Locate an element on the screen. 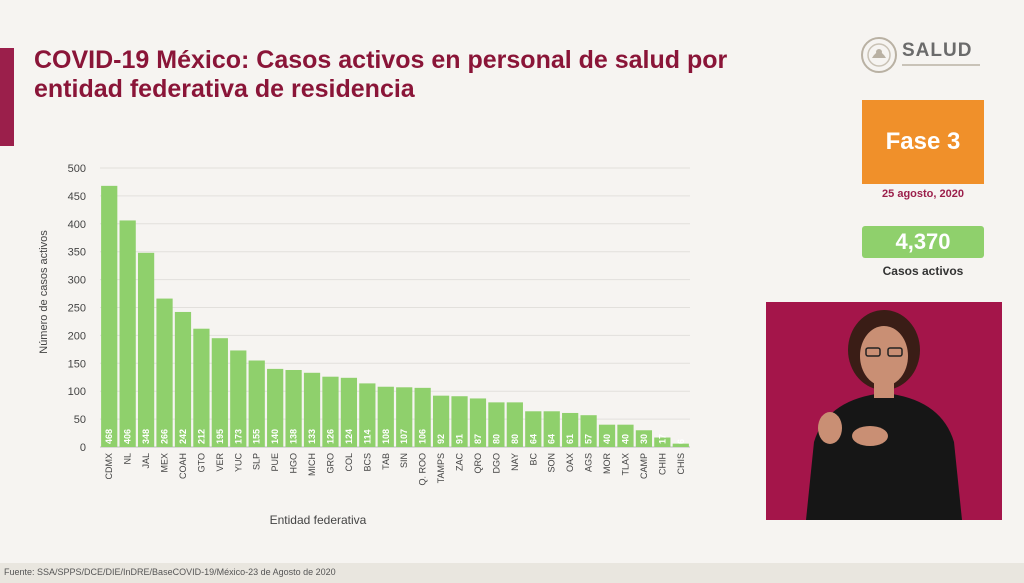 The width and height of the screenshot is (1024, 583). bar-value-label: 30 is located at coordinates (644, 439).